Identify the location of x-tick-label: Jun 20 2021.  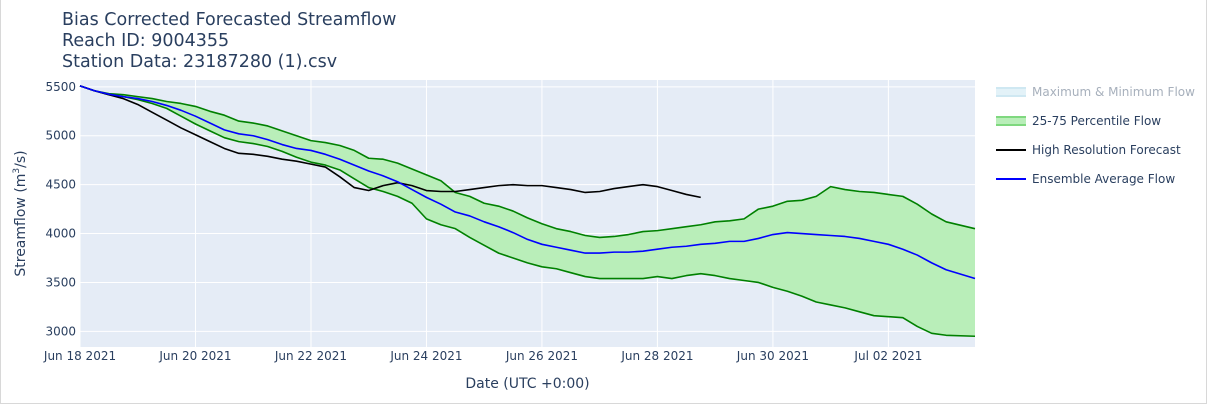
(194, 356).